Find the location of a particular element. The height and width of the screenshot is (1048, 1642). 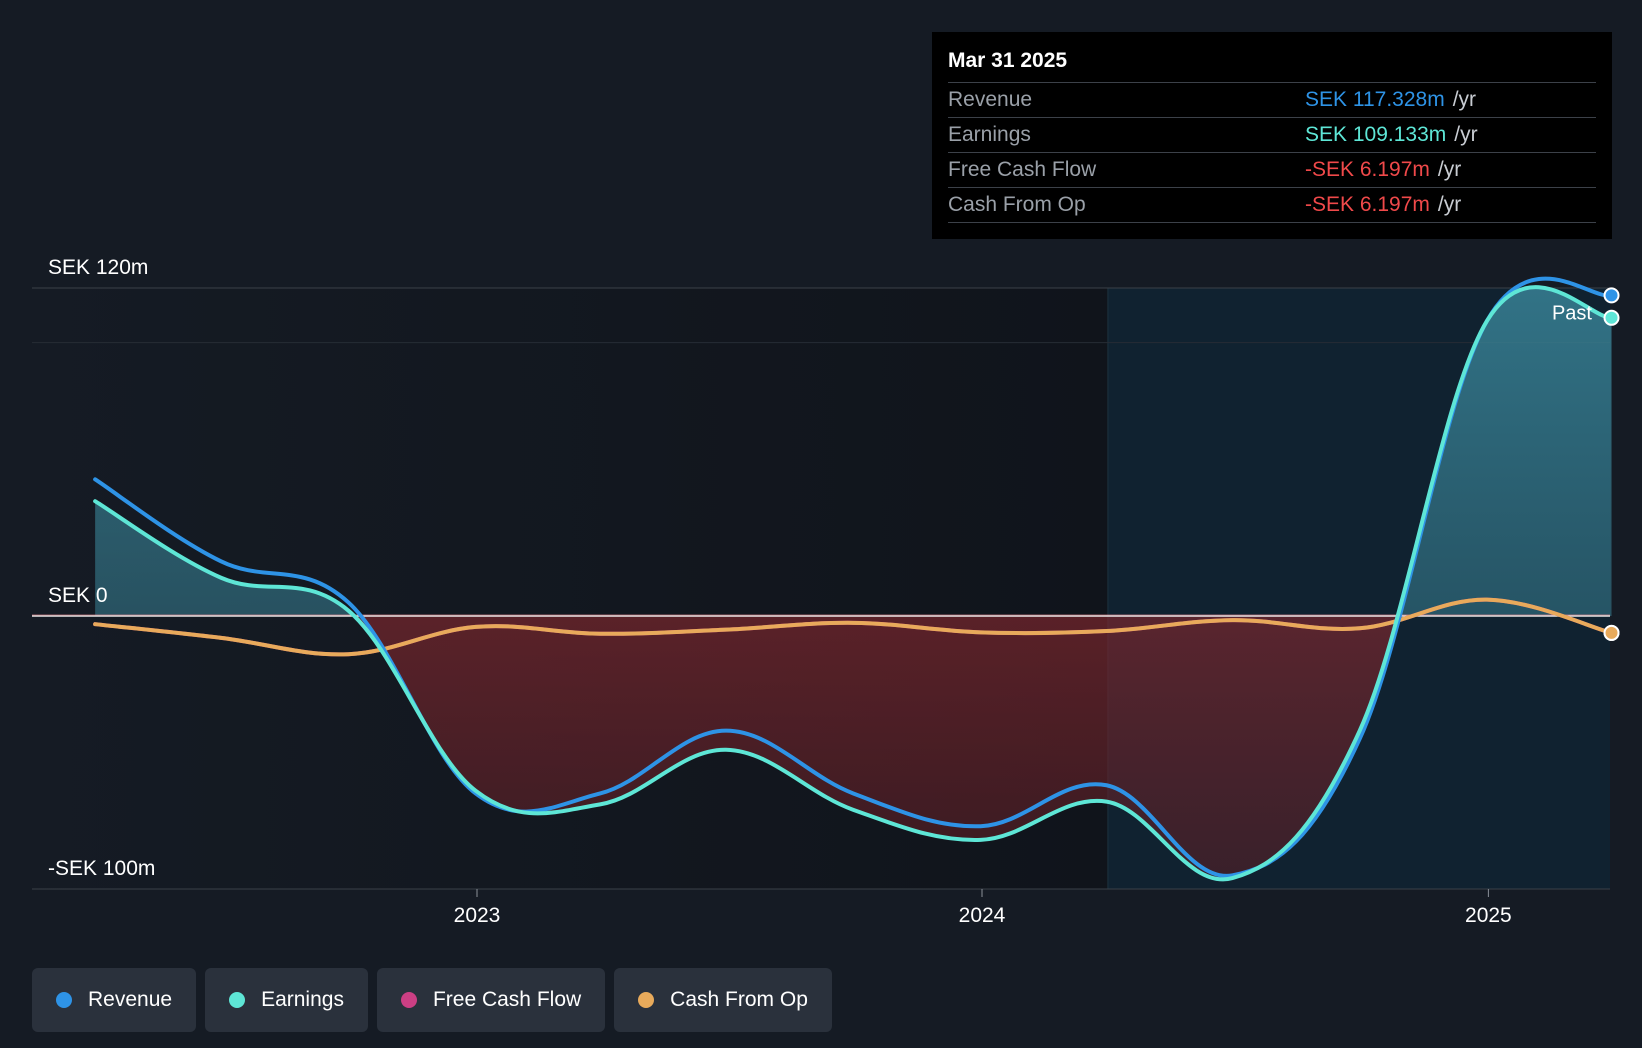

cash-from-op-dot-icon is located at coordinates (646, 1000).